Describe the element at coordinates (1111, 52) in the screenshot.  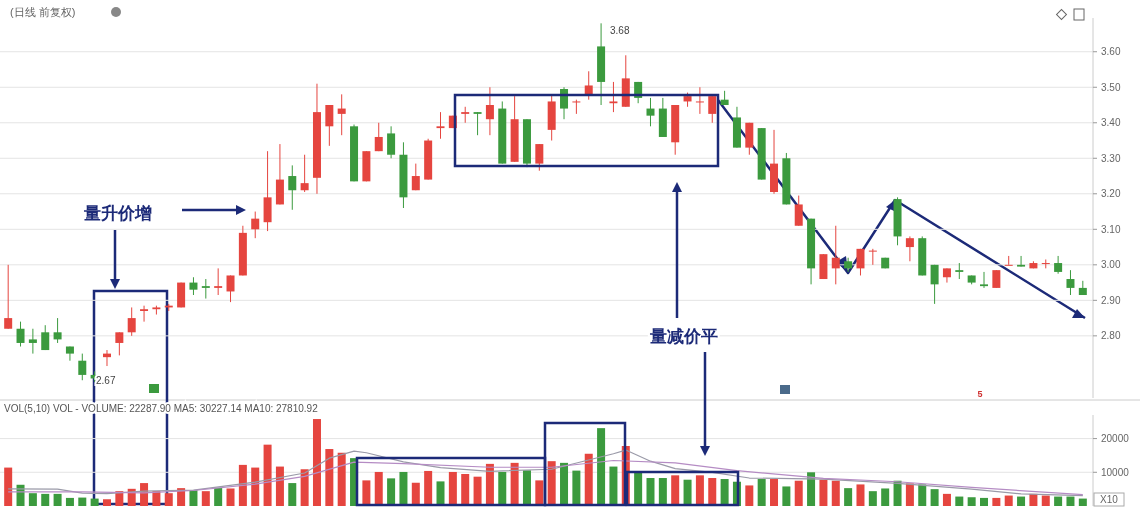
I see `y-tick-label: 3.60` at that location.